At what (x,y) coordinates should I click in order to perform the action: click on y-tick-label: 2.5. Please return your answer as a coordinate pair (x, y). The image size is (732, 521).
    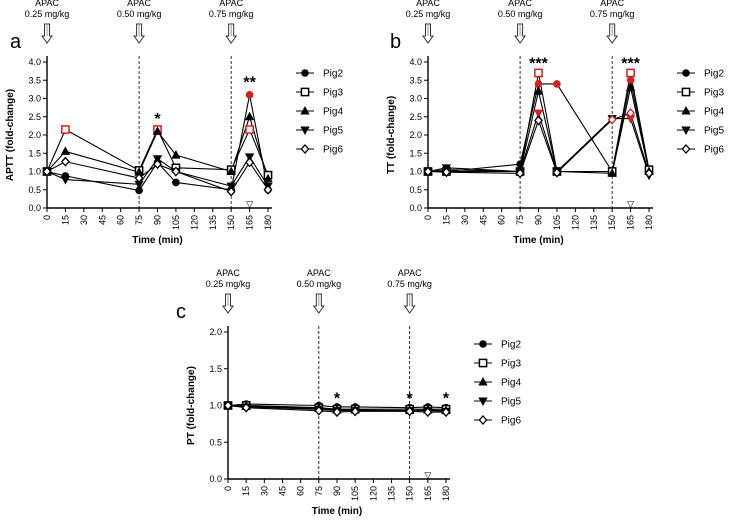
    Looking at the image, I should click on (415, 117).